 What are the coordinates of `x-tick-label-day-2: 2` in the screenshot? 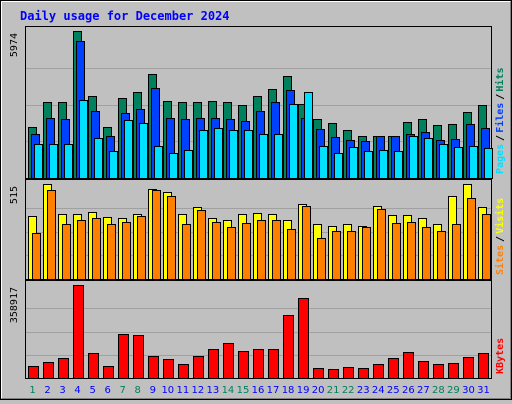 It's located at (47, 390).